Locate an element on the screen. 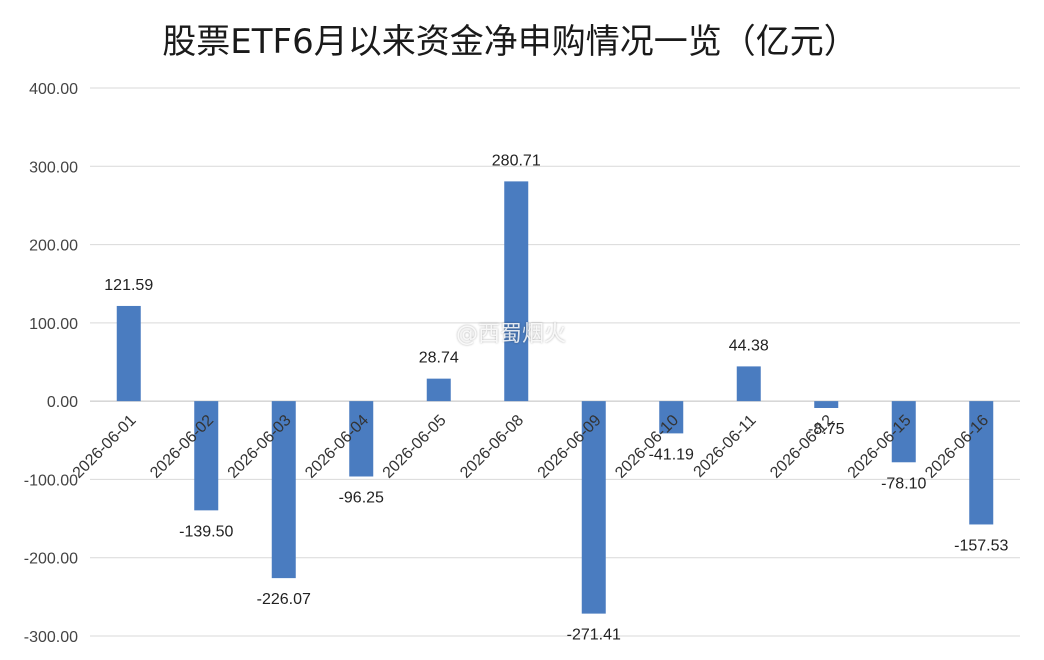 This screenshot has height=660, width=1044. data-label: -271.41 is located at coordinates (594, 635).